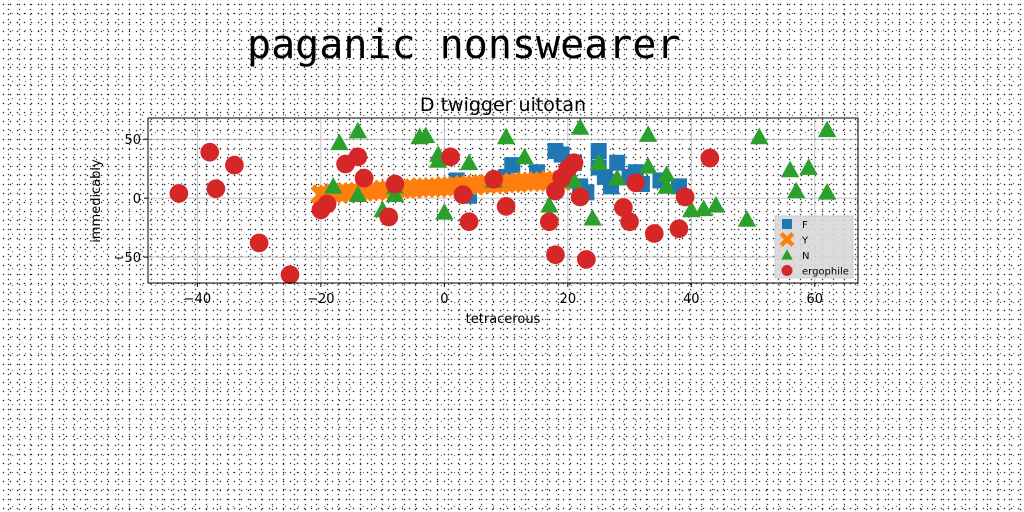  I want to click on x-axis-label: tetracerous, so click(503, 319).